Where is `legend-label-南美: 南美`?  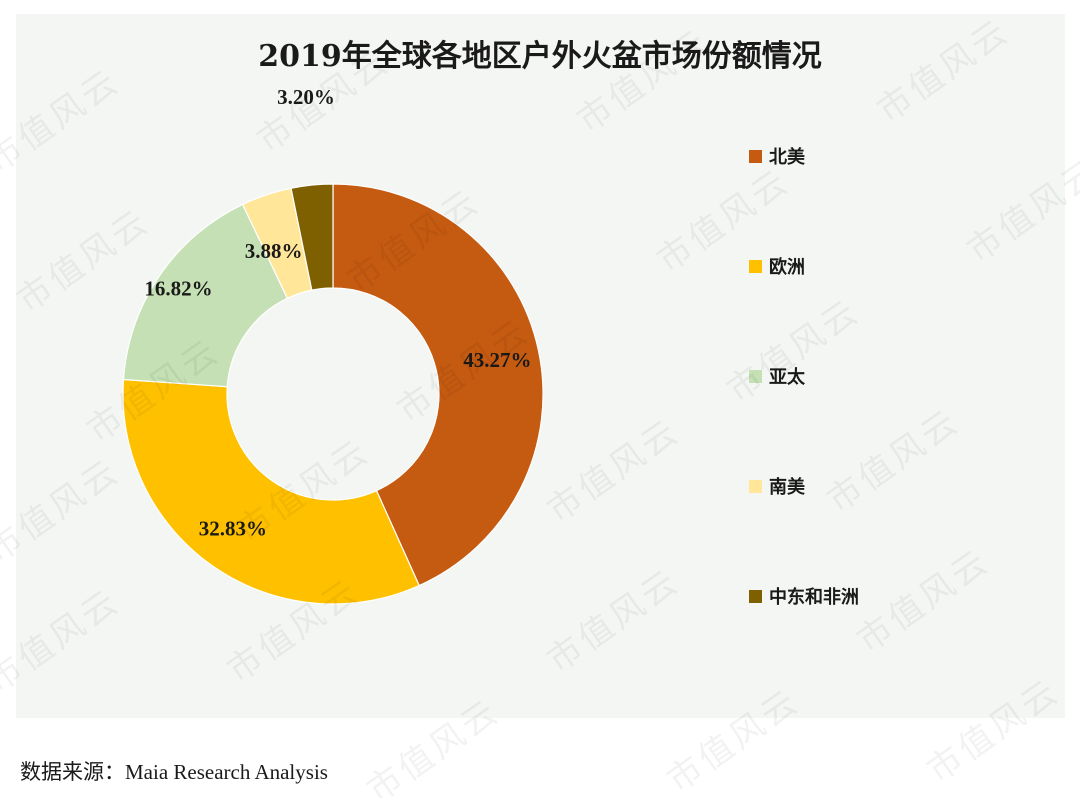 legend-label-南美: 南美 is located at coordinates (787, 487).